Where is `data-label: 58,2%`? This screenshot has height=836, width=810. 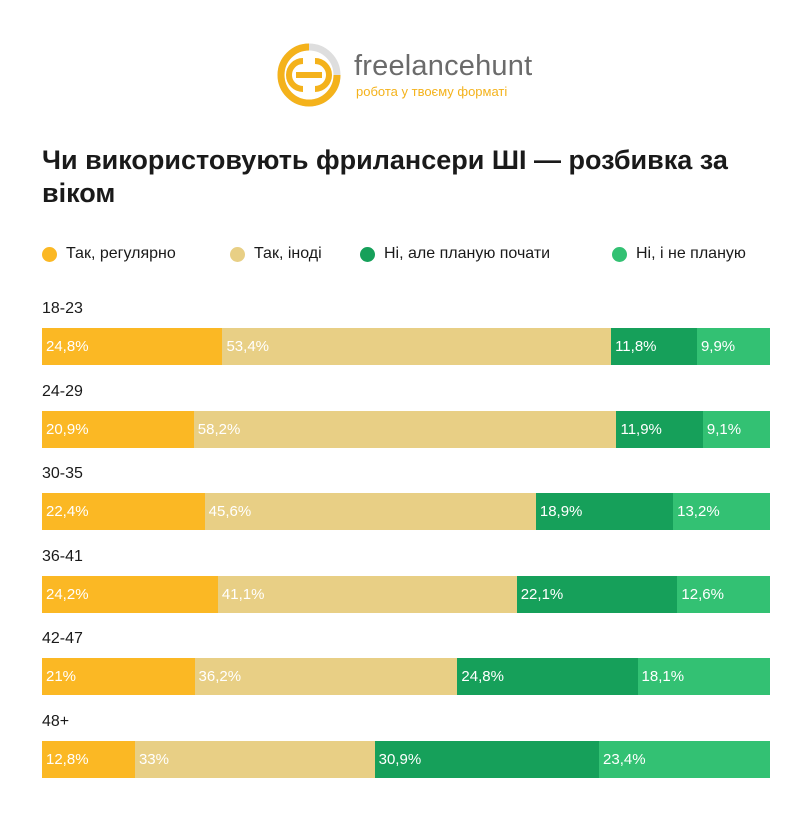
data-label: 58,2% is located at coordinates (219, 429).